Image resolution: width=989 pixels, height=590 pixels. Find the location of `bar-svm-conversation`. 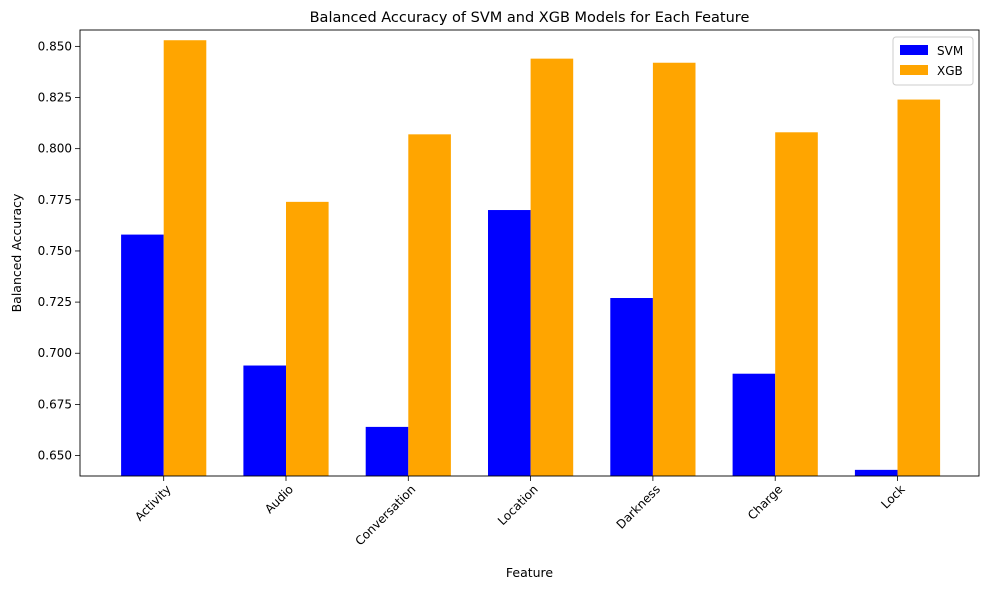

bar-svm-conversation is located at coordinates (387, 451).